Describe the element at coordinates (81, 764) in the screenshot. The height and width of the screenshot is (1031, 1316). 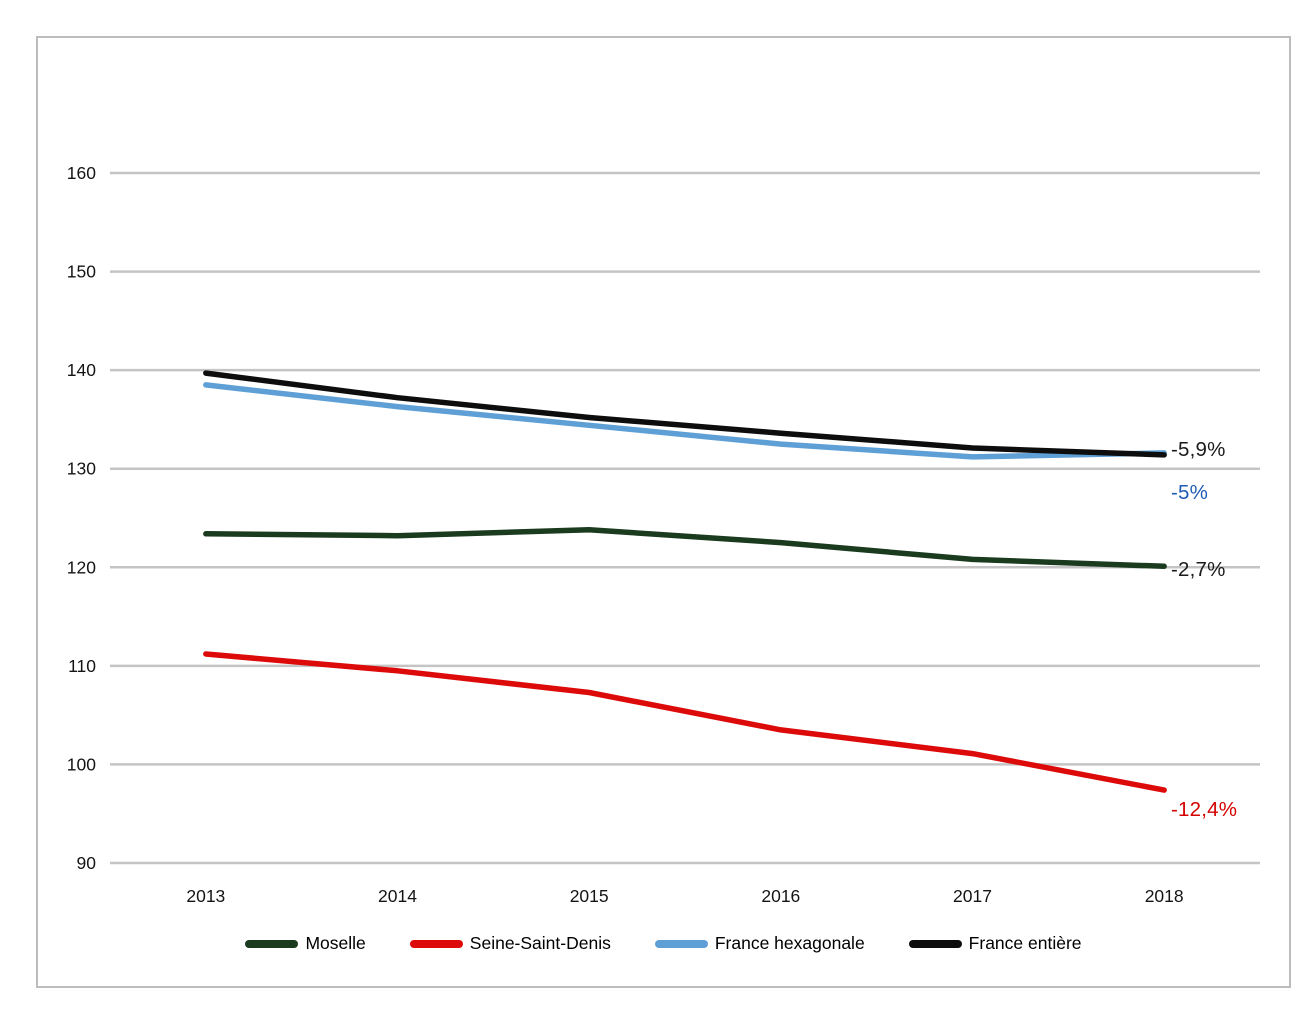
I see `y-axis-tick-label: 100` at that location.